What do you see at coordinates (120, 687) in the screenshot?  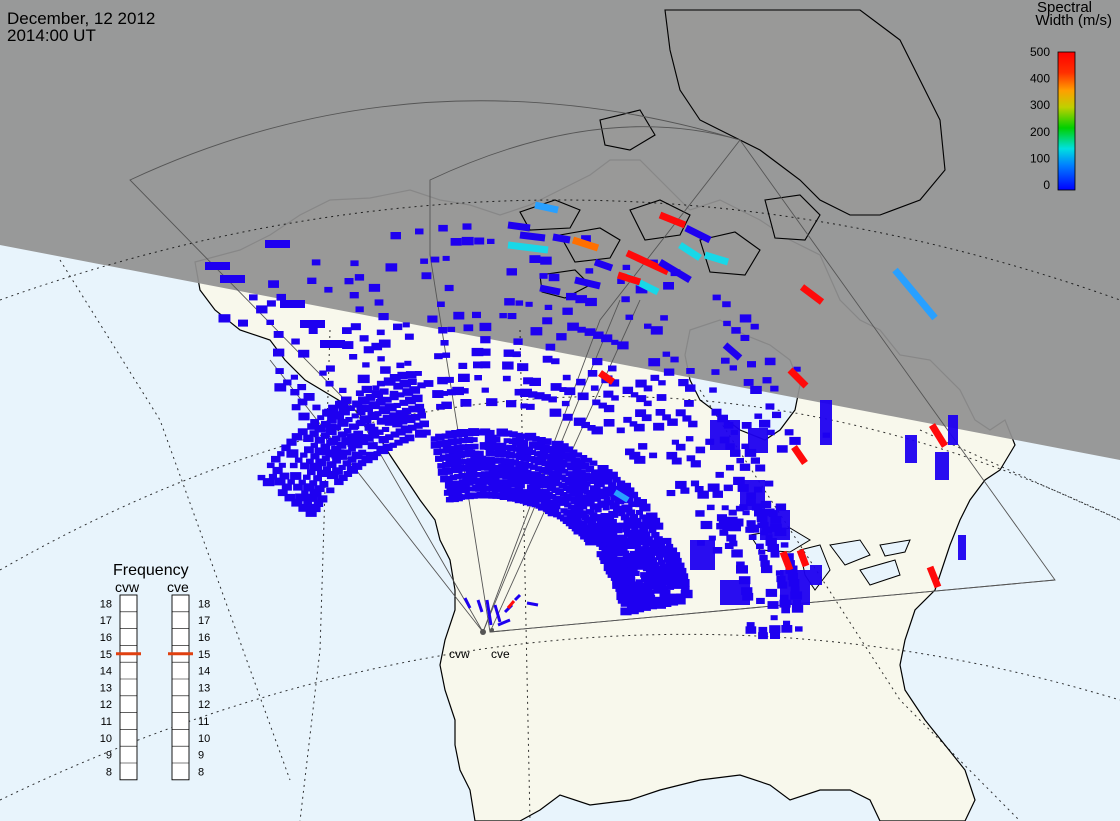 I see `cvw-frequency-scale: 18 17 16 15 14 13 12 11 10 9 8` at bounding box center [120, 687].